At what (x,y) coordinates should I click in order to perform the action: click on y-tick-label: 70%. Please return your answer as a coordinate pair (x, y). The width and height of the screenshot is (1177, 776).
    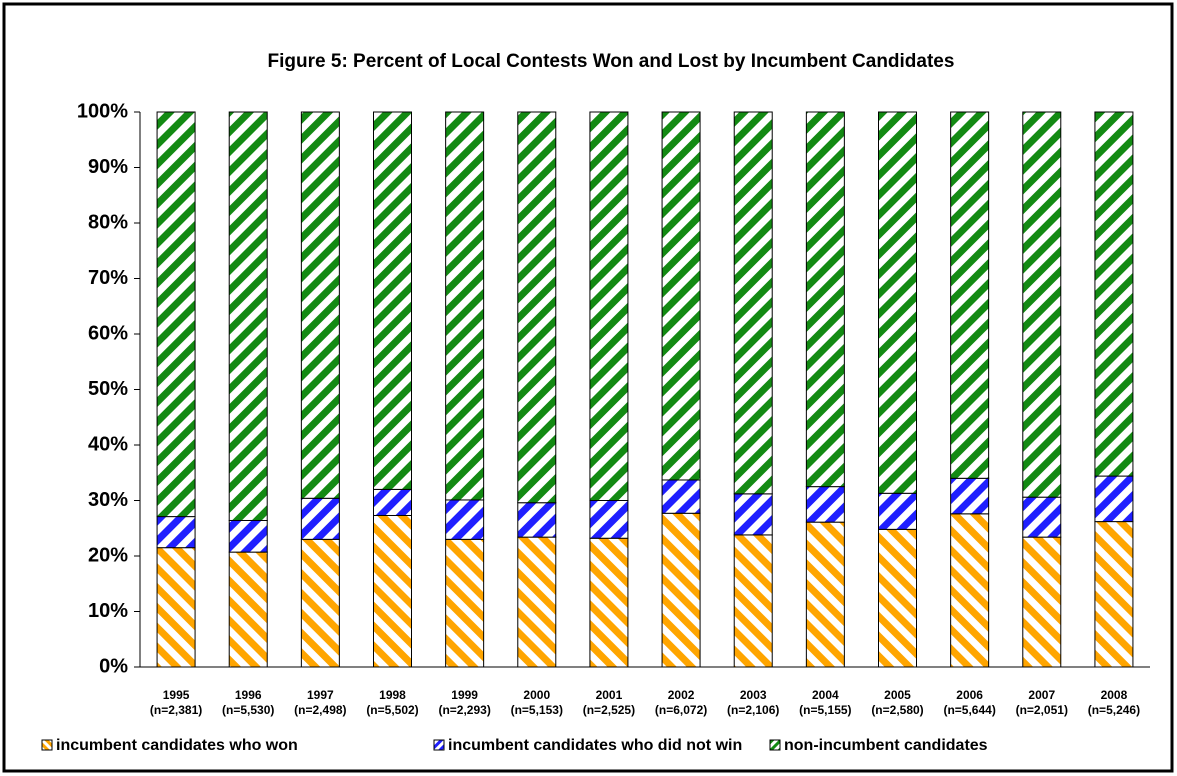
    Looking at the image, I should click on (108, 278).